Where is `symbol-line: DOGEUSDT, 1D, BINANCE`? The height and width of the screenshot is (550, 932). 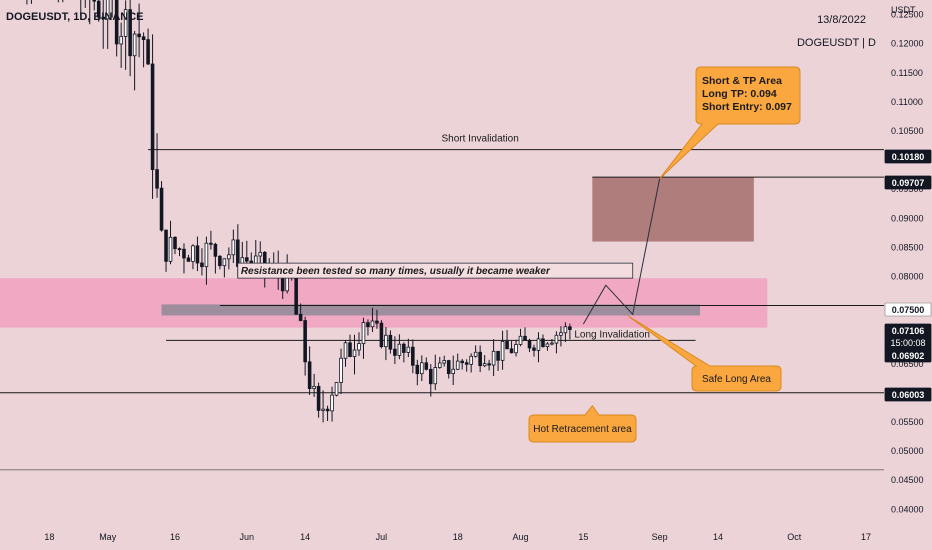 symbol-line: DOGEUSDT, 1D, BINANCE is located at coordinates (75, 17).